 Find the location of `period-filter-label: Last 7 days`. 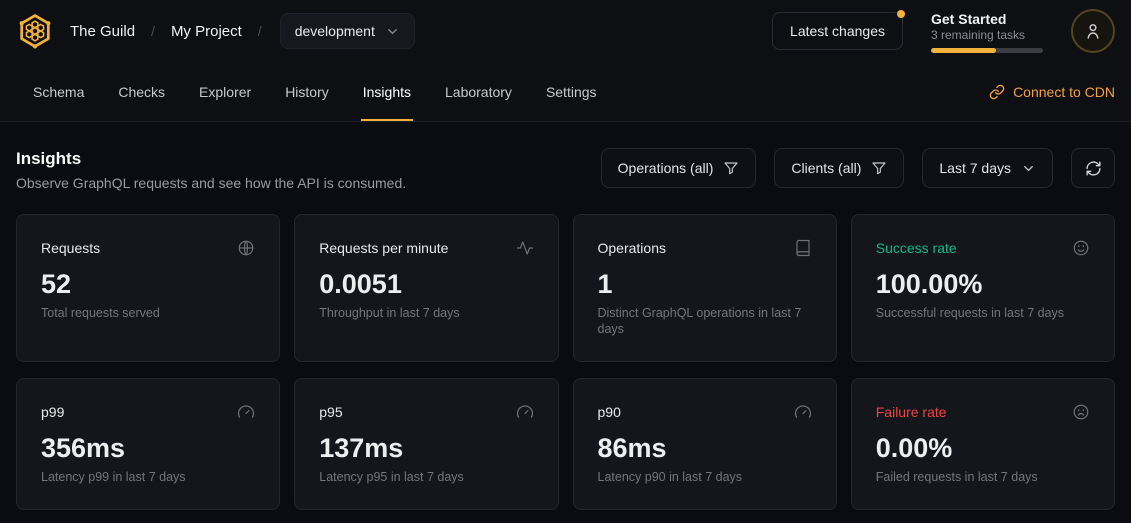

period-filter-label: Last 7 days is located at coordinates (975, 168).